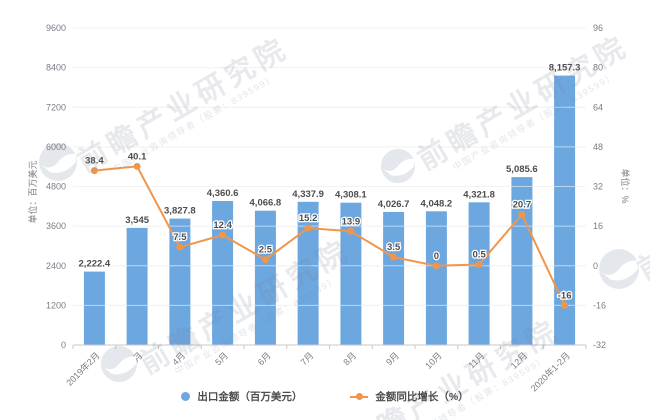 The height and width of the screenshot is (420, 650). I want to click on left-axis-title: 单位：百万美元, so click(32, 191).